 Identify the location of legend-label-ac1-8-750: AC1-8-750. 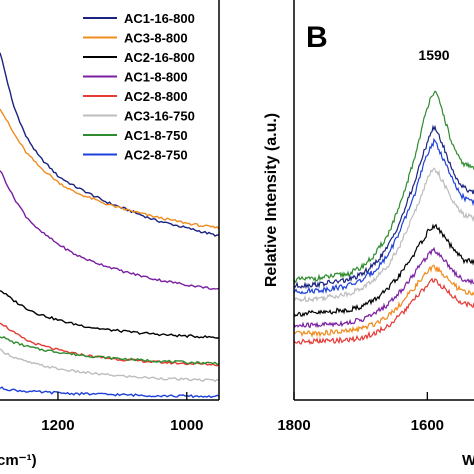
(156, 135).